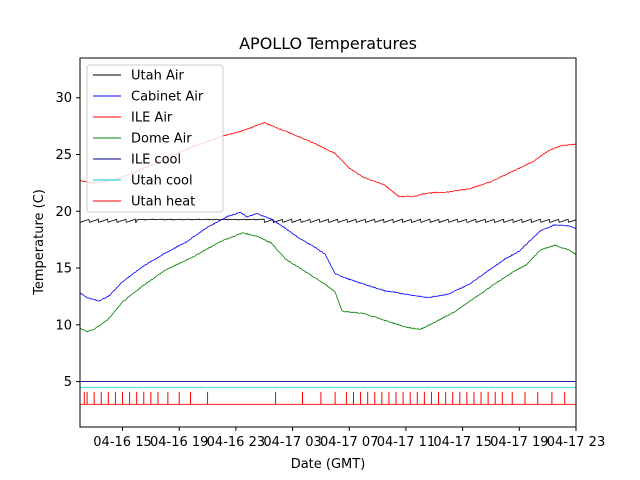 The height and width of the screenshot is (480, 640). What do you see at coordinates (39, 242) in the screenshot?
I see `y-axis-label: Temperature (C)` at bounding box center [39, 242].